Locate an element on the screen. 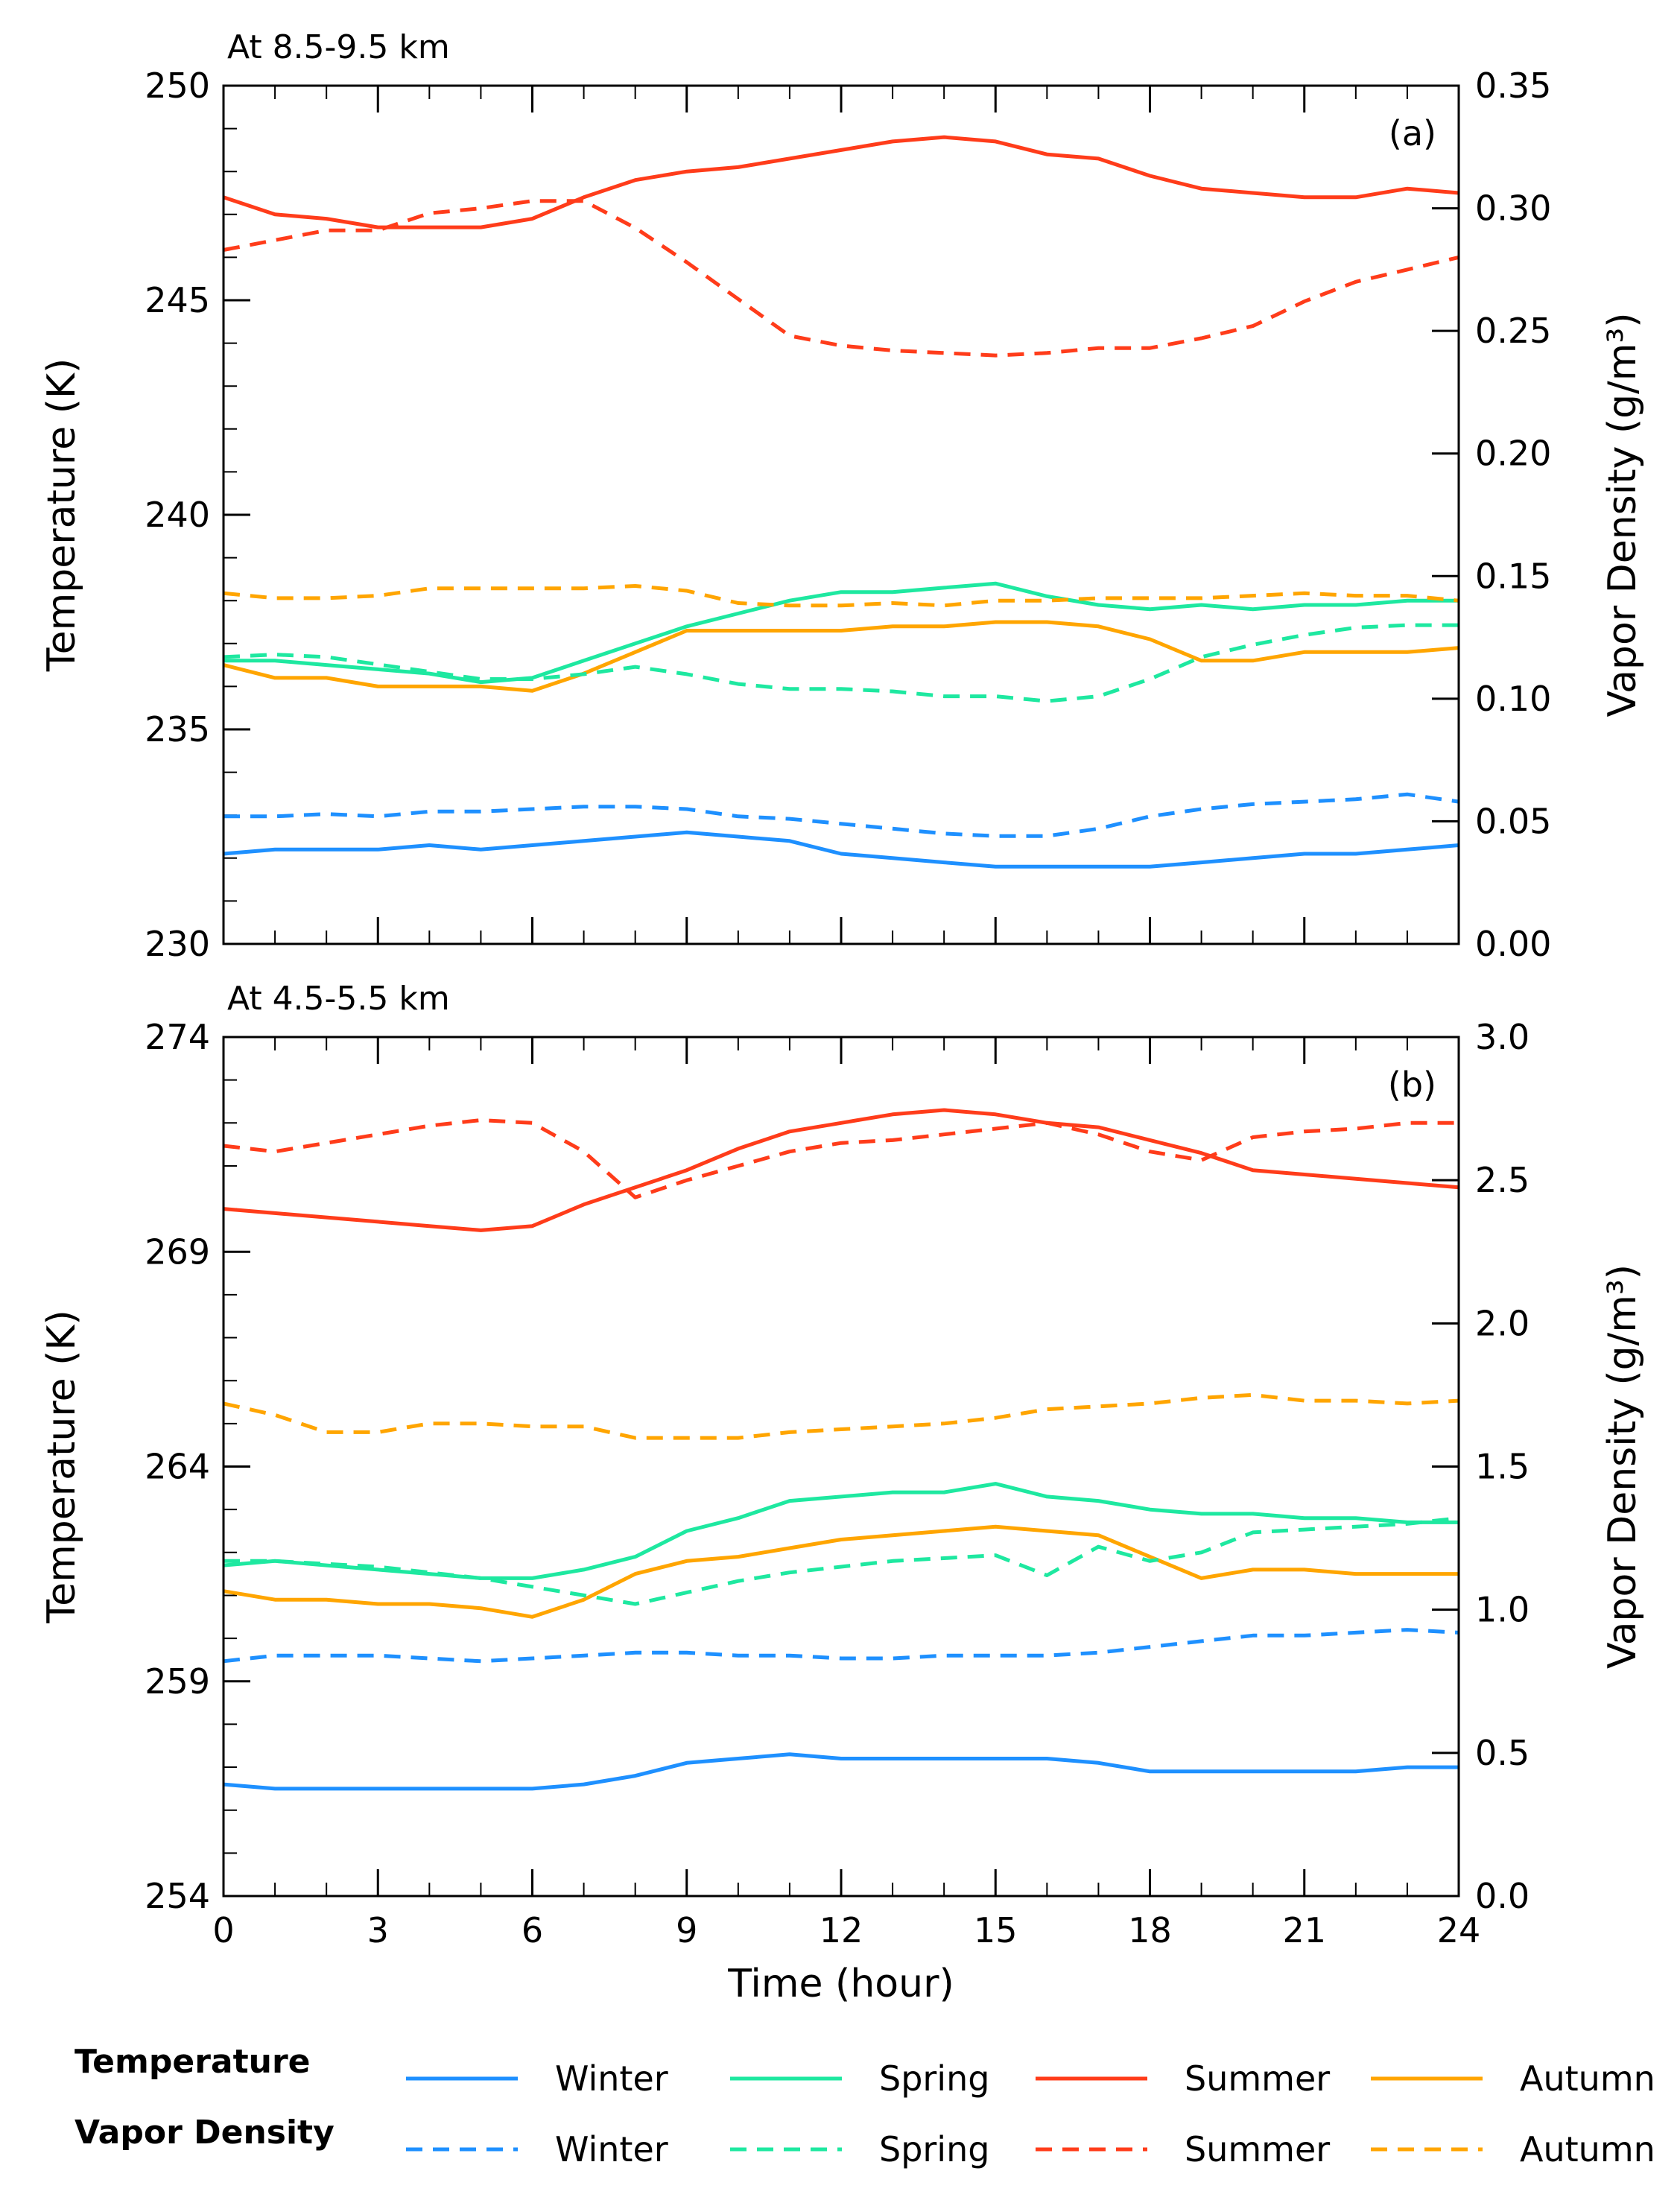 This screenshot has width=1680, height=2200. left-tick-label: 274 is located at coordinates (177, 1037).